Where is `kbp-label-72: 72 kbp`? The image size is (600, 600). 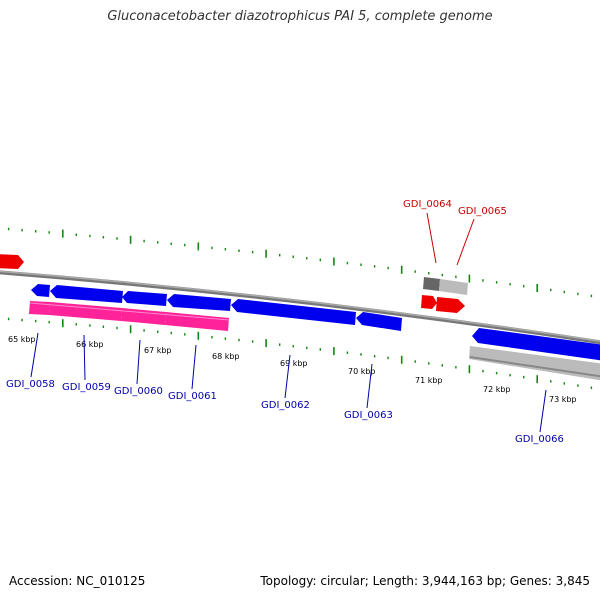
kbp-label-72: 72 kbp is located at coordinates (497, 389).